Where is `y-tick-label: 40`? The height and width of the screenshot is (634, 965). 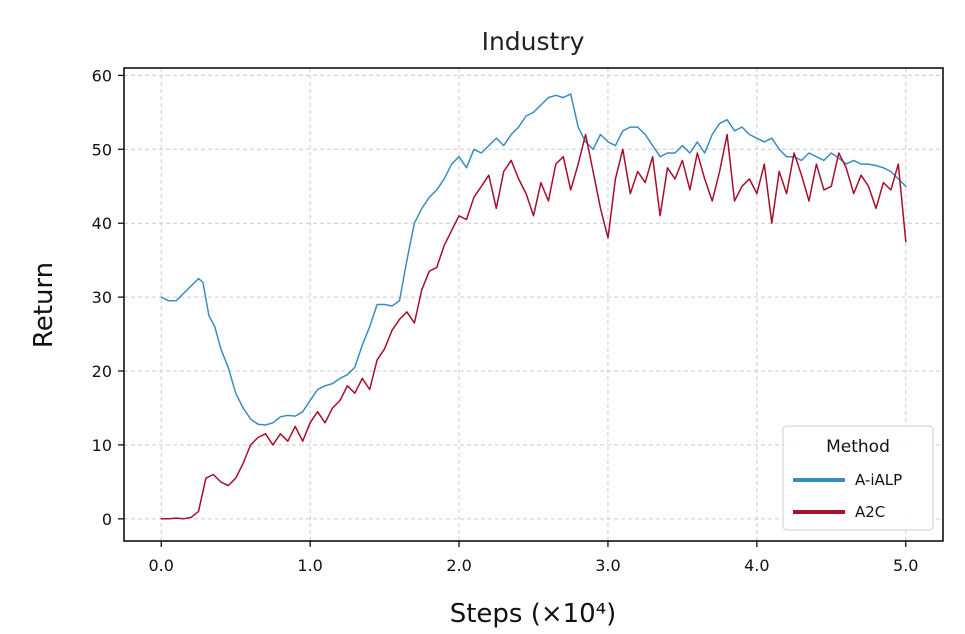 y-tick-label: 40 is located at coordinates (102, 223).